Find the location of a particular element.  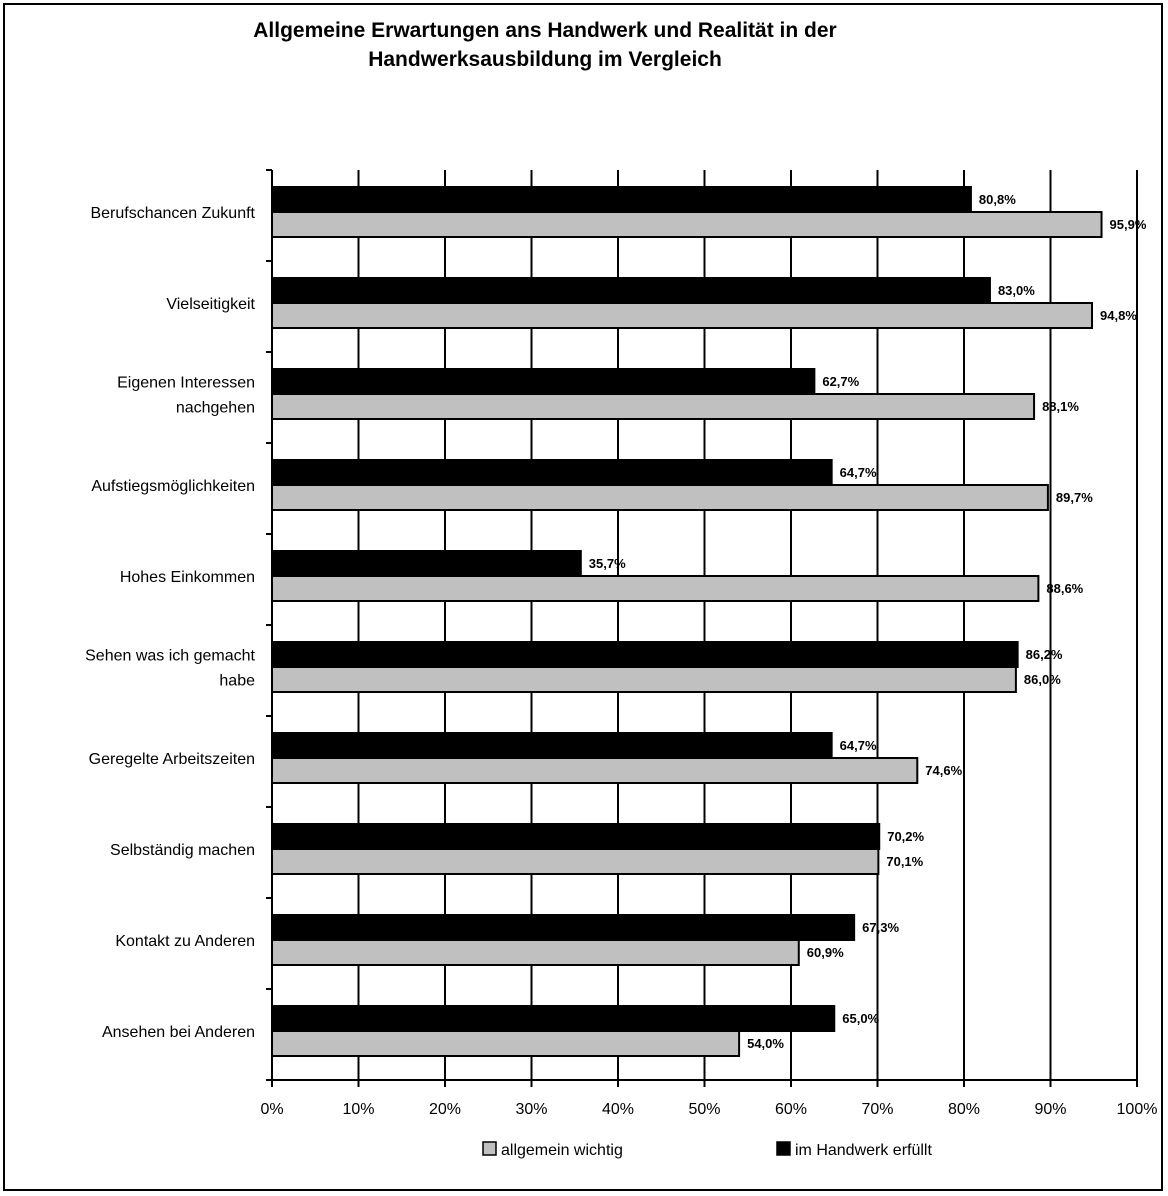

data-label-handwerk-8: 67,3% is located at coordinates (880, 927).